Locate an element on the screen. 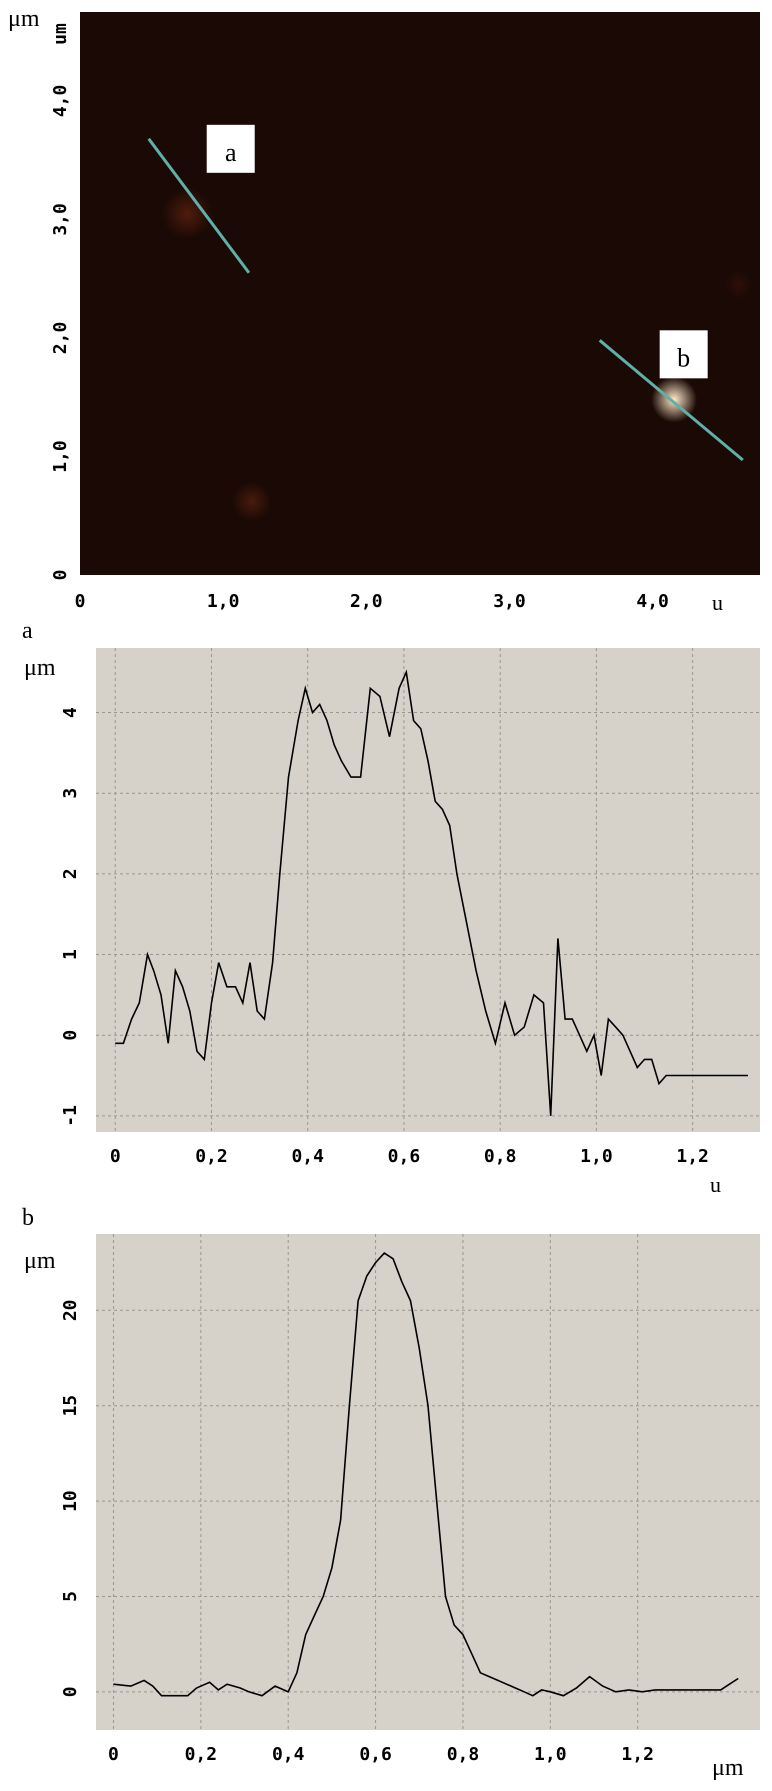 Image resolution: width=772 pixels, height=1791 pixels. map-x-tick-label: 3,0 is located at coordinates (509, 601).